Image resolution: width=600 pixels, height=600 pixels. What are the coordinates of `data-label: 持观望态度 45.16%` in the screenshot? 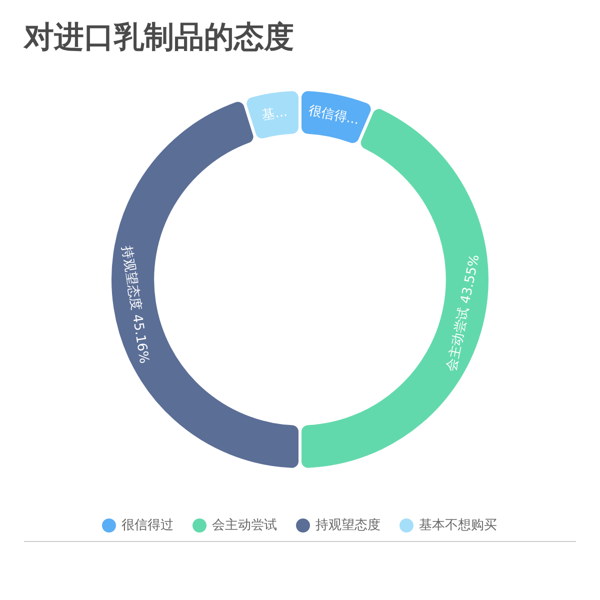 It's located at (135, 304).